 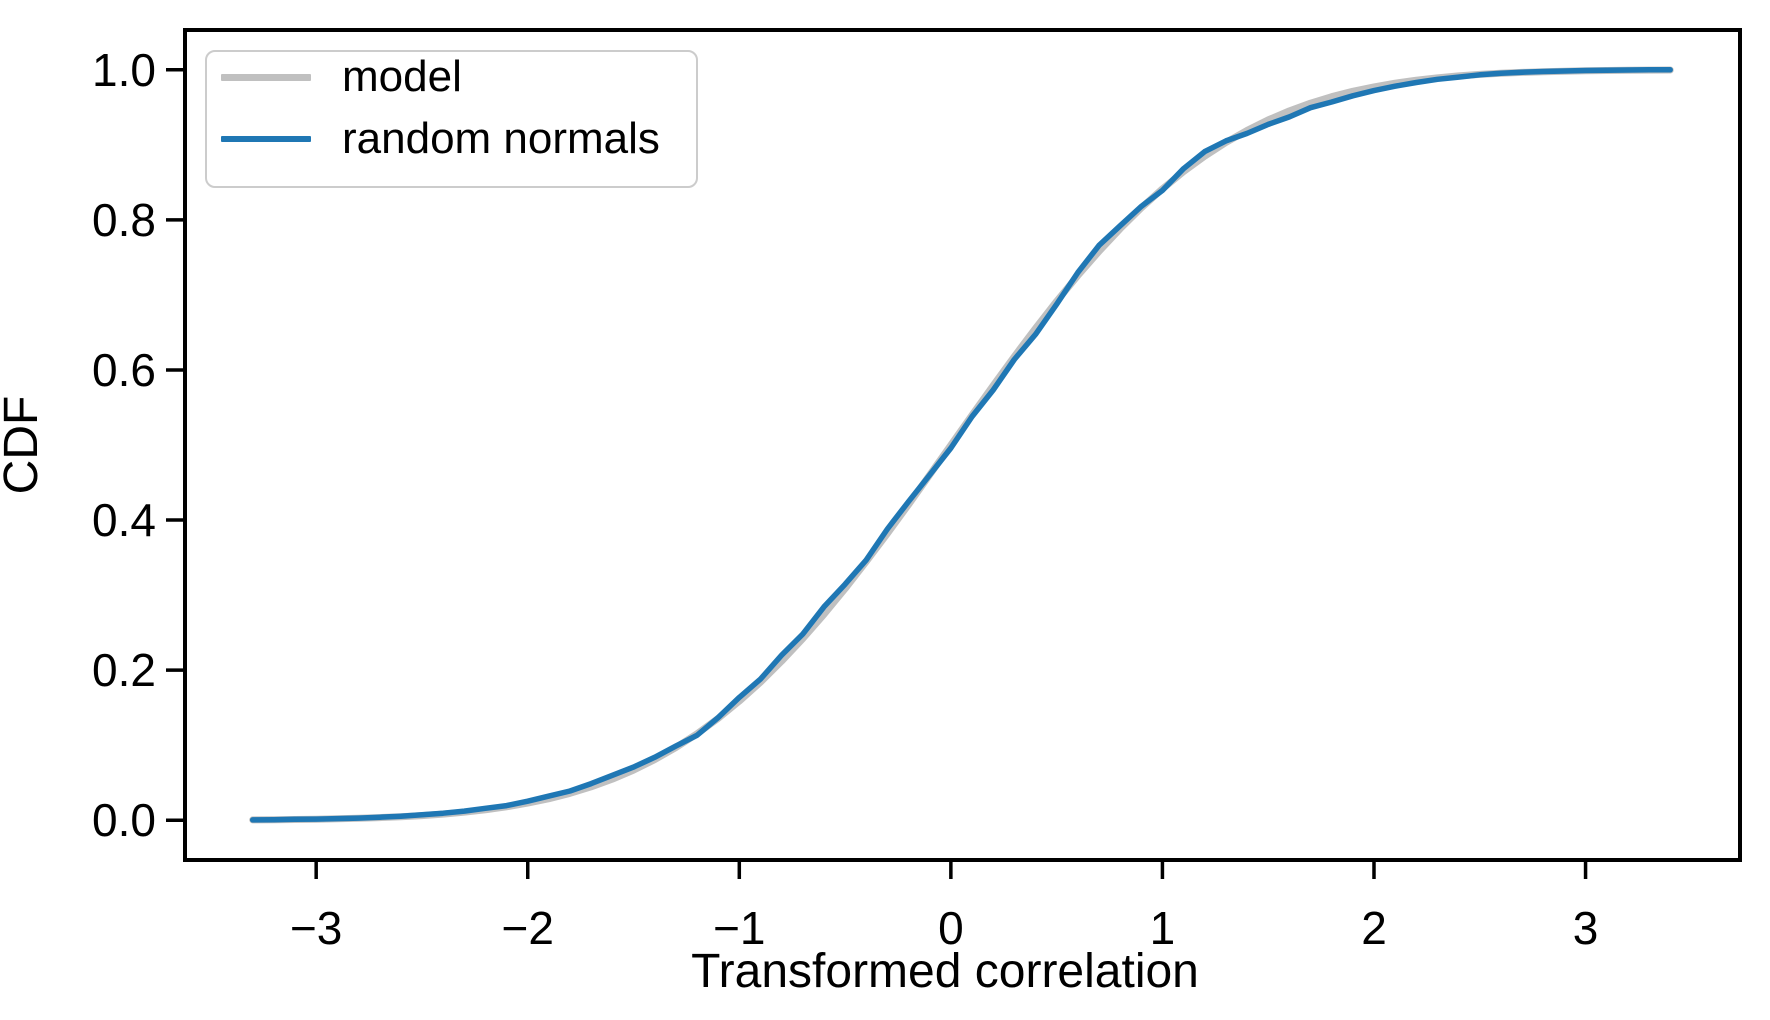 What do you see at coordinates (266, 139) in the screenshot?
I see `random-normals-line-swatch` at bounding box center [266, 139].